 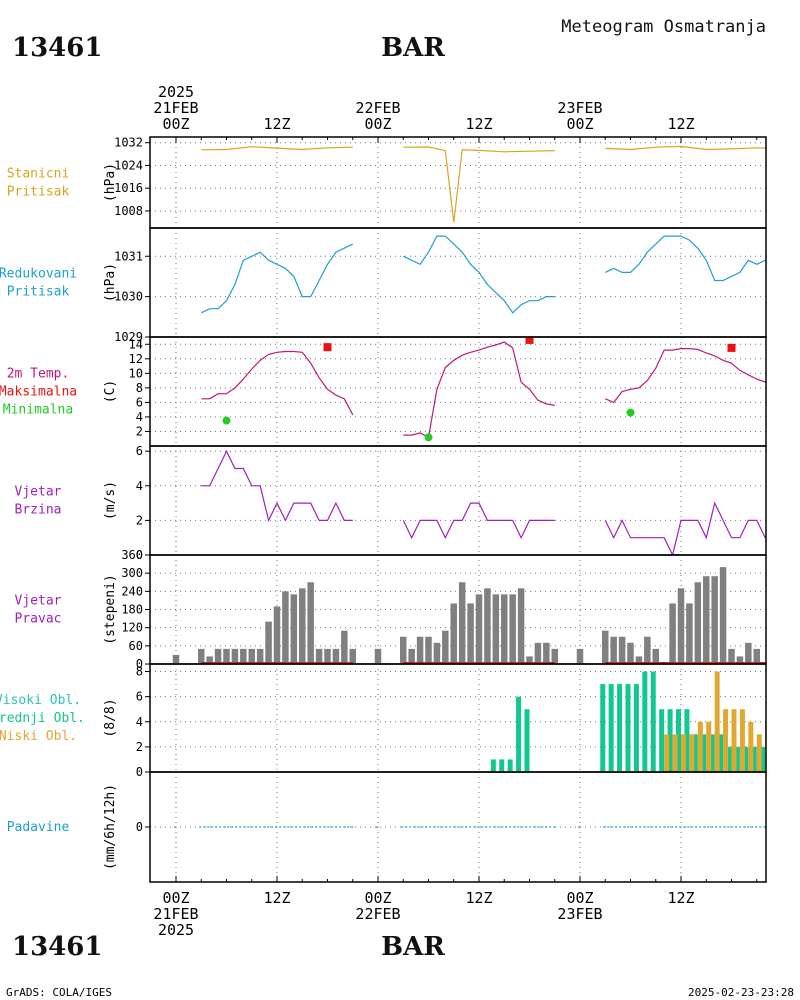 What do you see at coordinates (110, 182) in the screenshot?
I see `panel-unit-label: (hPa)` at bounding box center [110, 182].